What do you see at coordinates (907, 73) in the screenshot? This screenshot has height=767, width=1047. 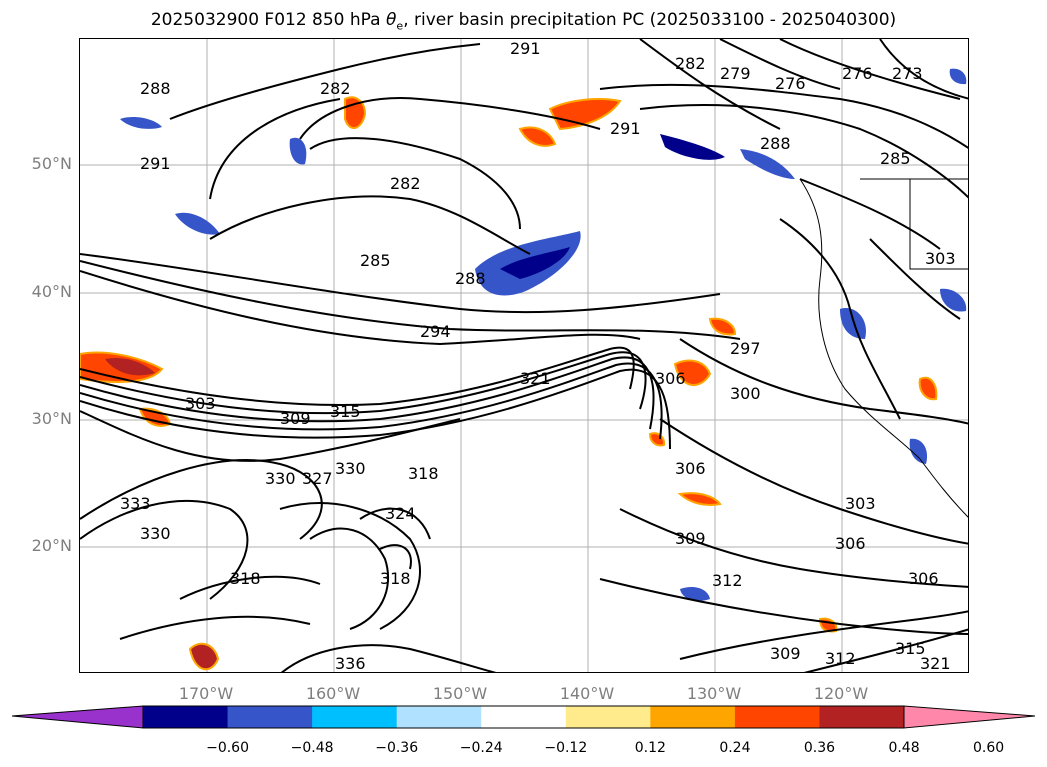 I see `contour-label: 273` at bounding box center [907, 73].